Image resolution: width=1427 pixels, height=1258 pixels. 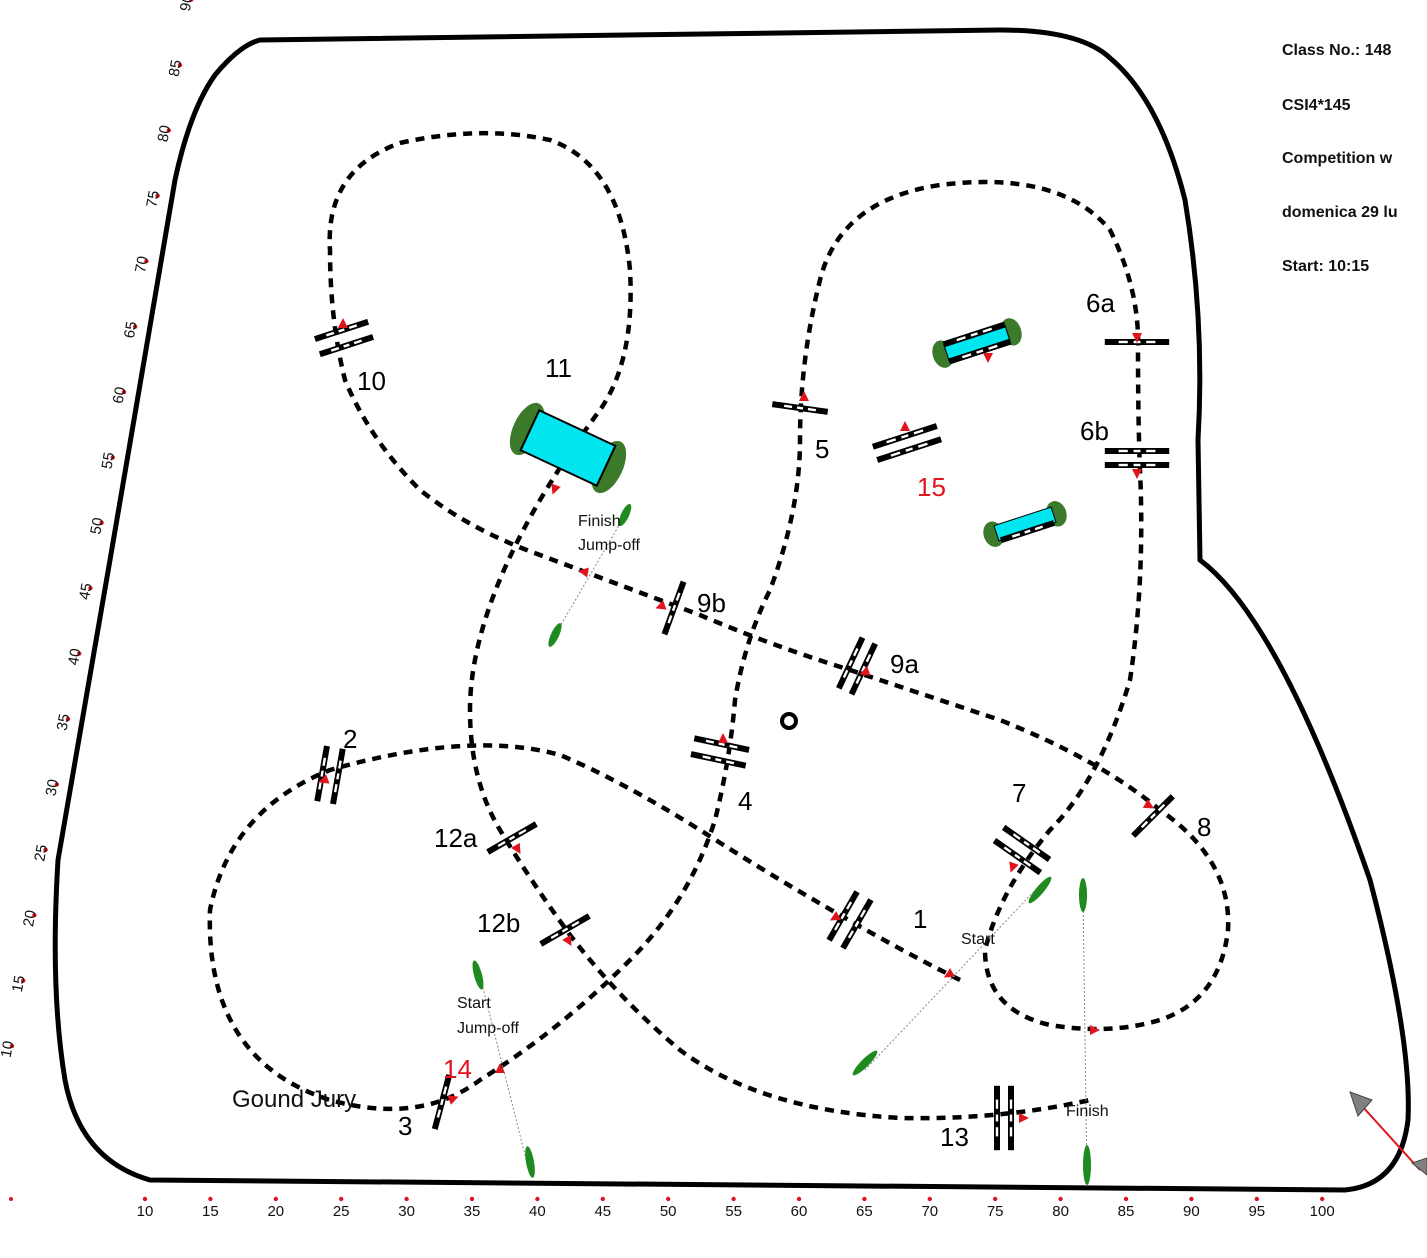 What do you see at coordinates (1019, 793) in the screenshot?
I see `label-7: 7` at bounding box center [1019, 793].